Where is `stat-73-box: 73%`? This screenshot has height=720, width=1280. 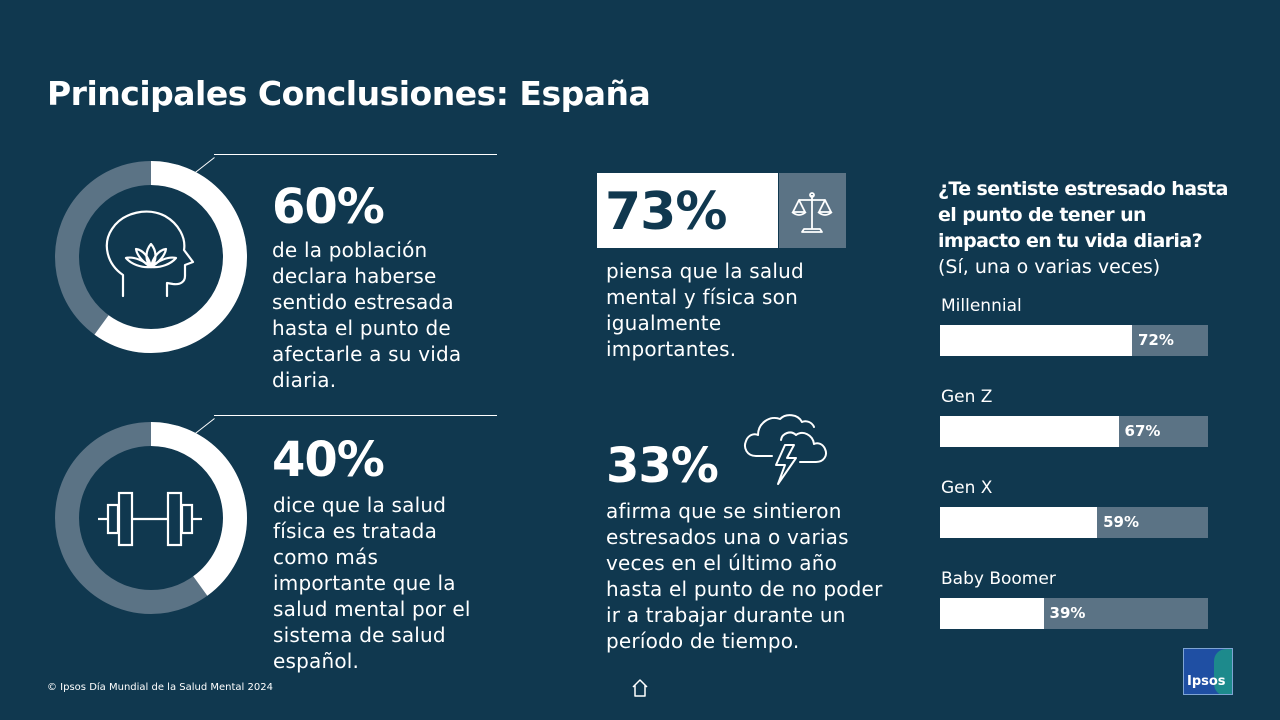 stat-73-box: 73% is located at coordinates (687, 210).